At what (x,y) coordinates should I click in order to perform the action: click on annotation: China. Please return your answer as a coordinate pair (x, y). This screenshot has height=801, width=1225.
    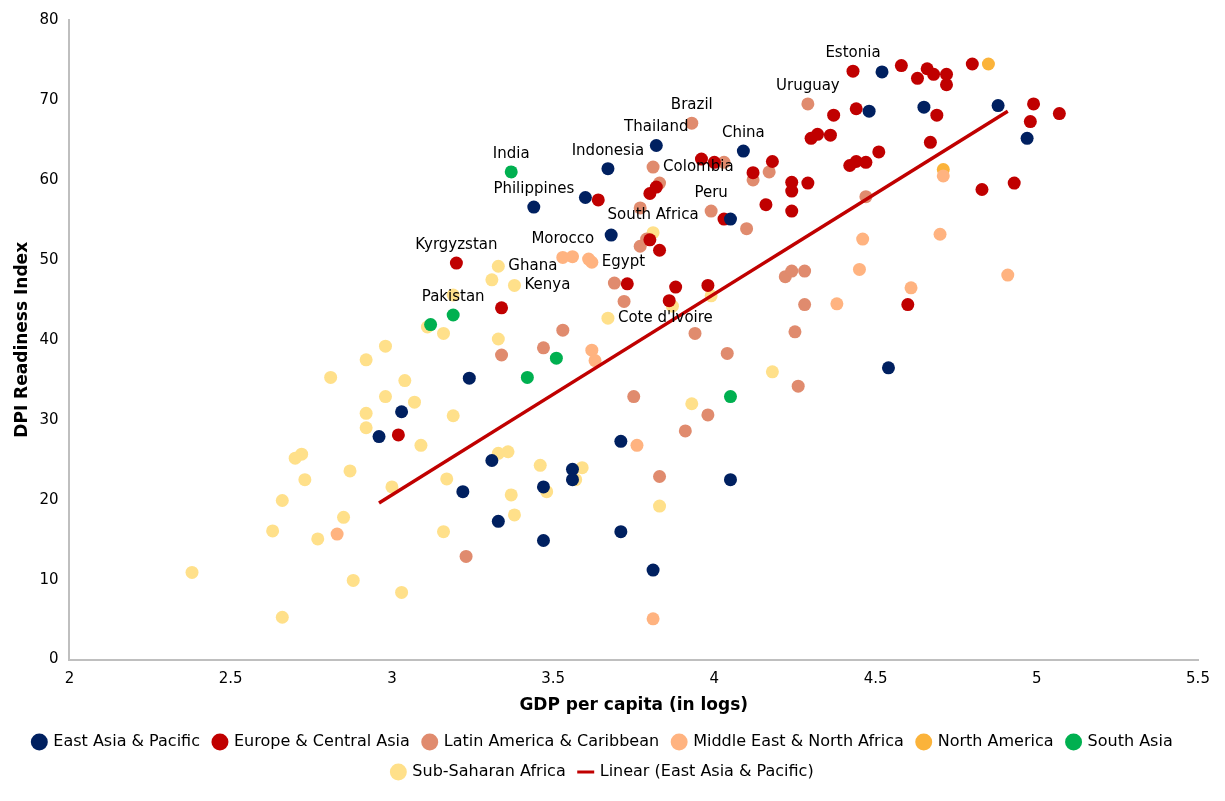
    Looking at the image, I should click on (743, 132).